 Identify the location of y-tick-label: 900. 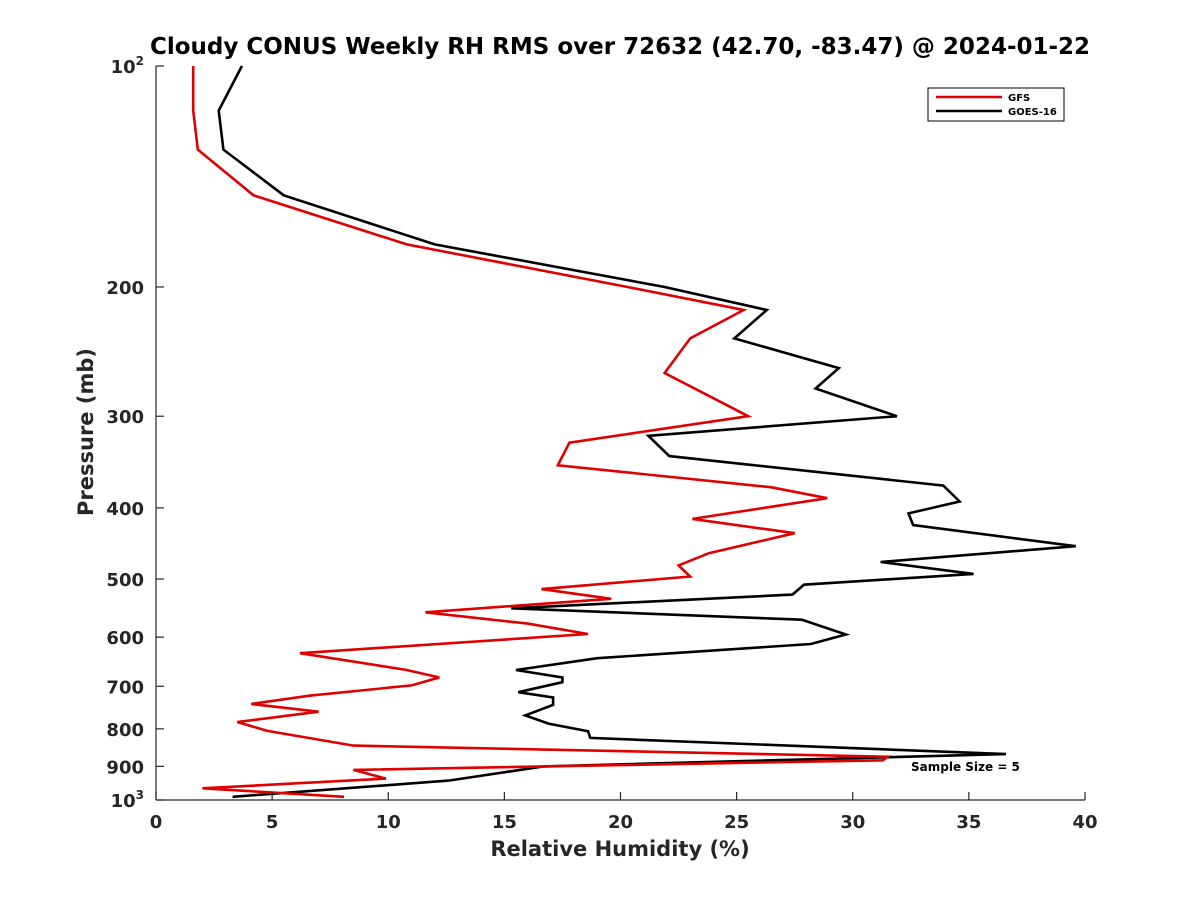
(125, 767).